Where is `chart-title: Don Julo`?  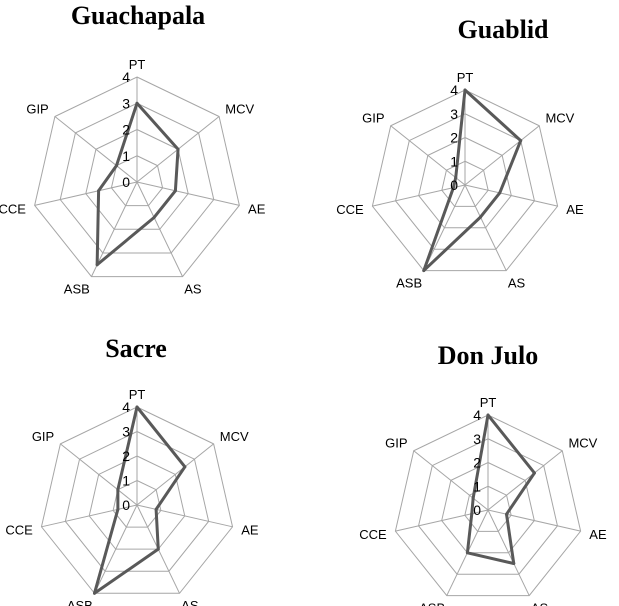 chart-title: Don Julo is located at coordinates (488, 355).